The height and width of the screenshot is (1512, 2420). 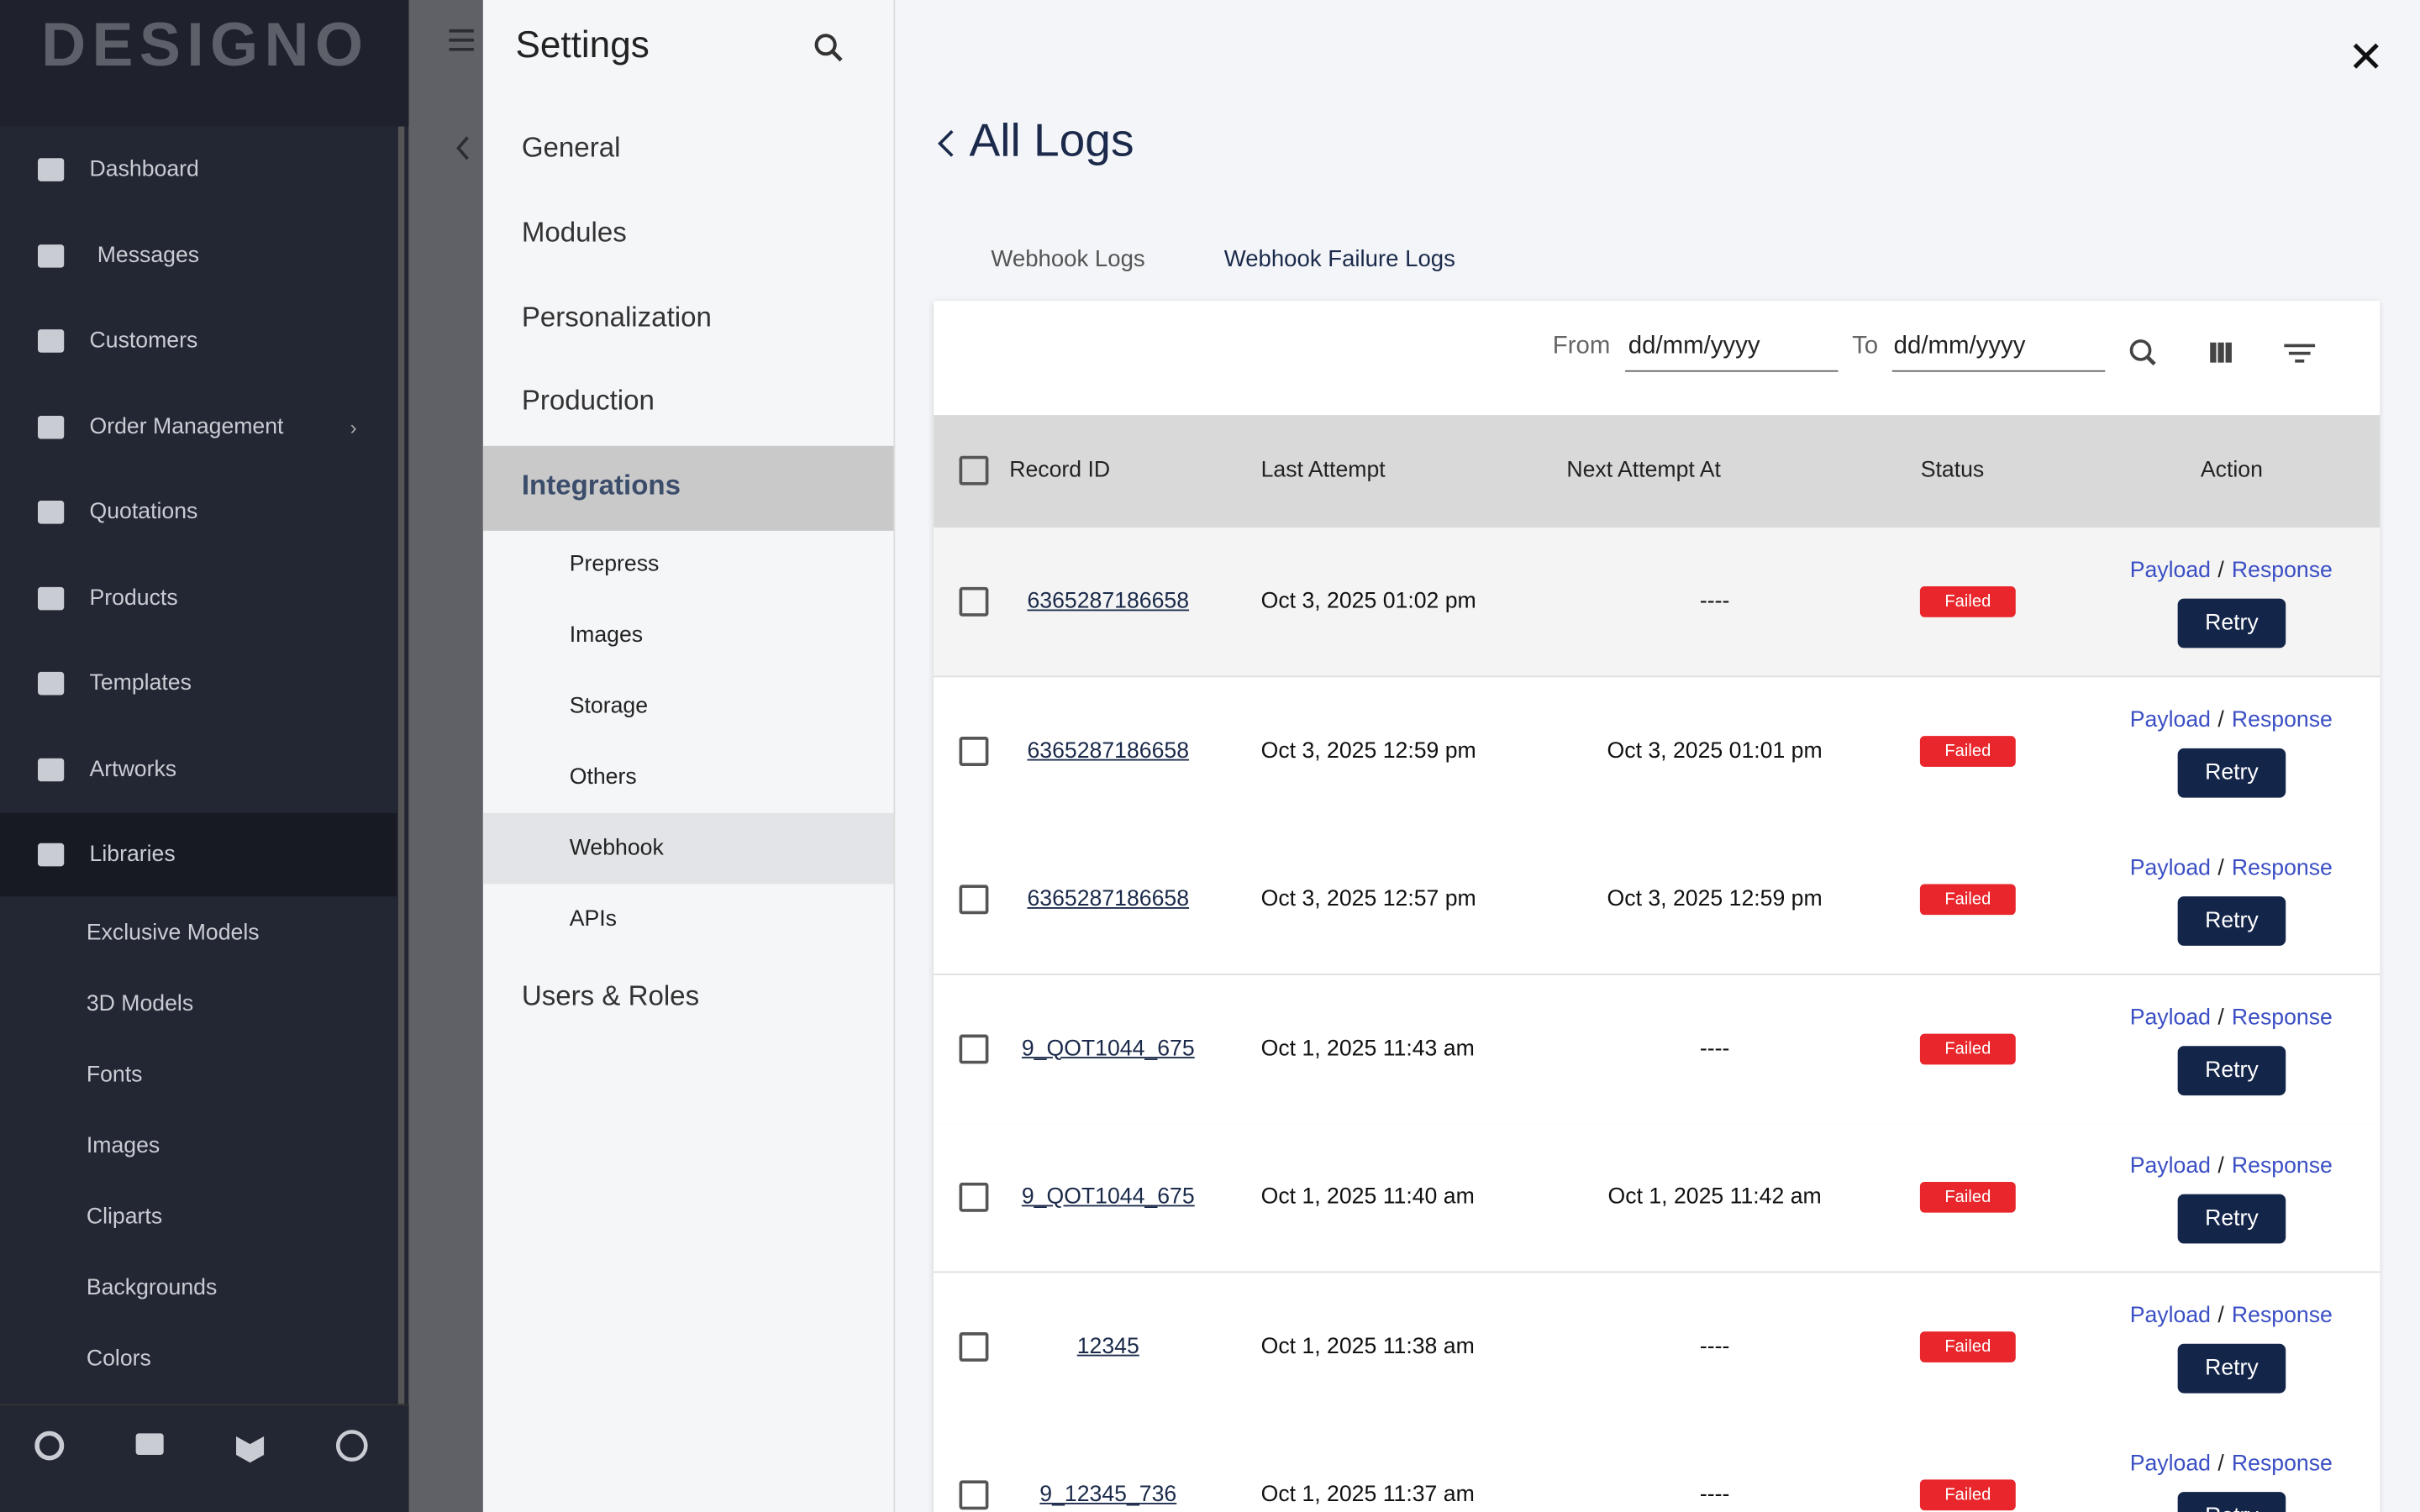 I want to click on settings-sub-item: APIs, so click(x=593, y=919).